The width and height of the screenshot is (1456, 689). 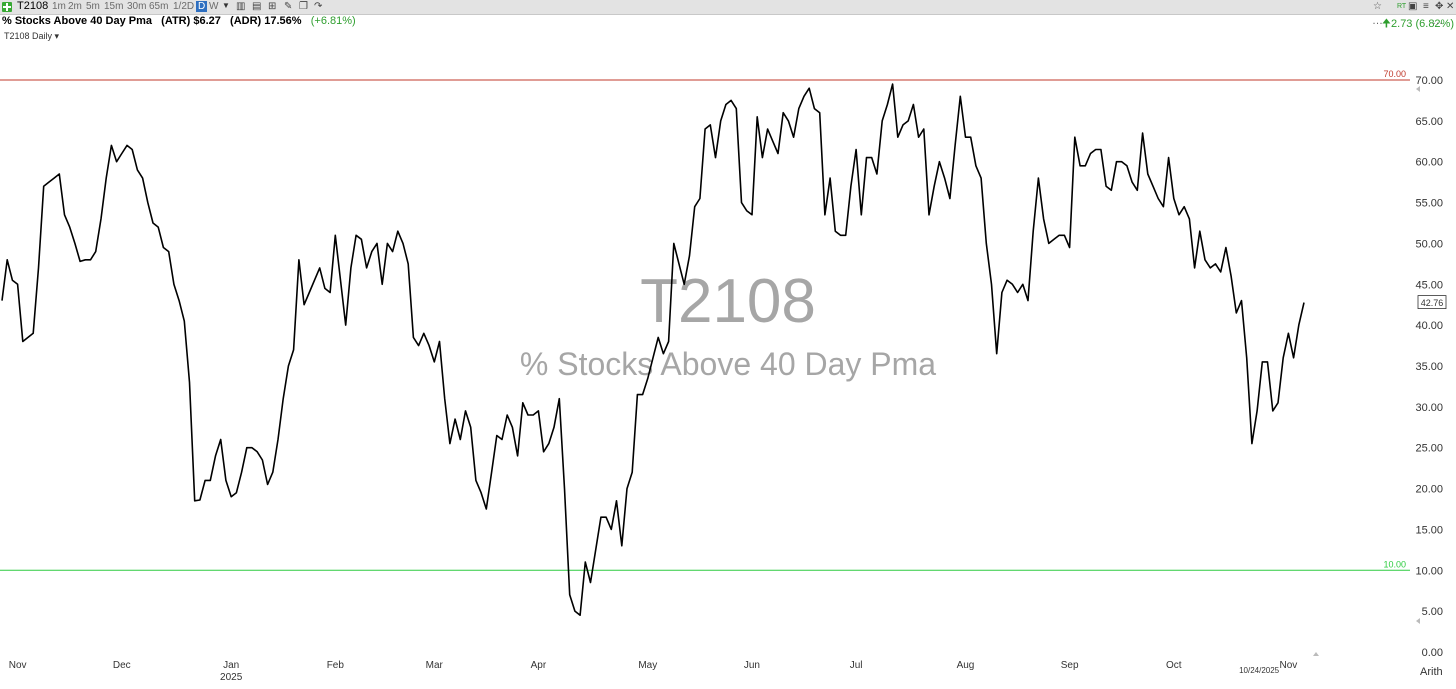 I want to click on realtime-badge: RT, so click(x=1402, y=6).